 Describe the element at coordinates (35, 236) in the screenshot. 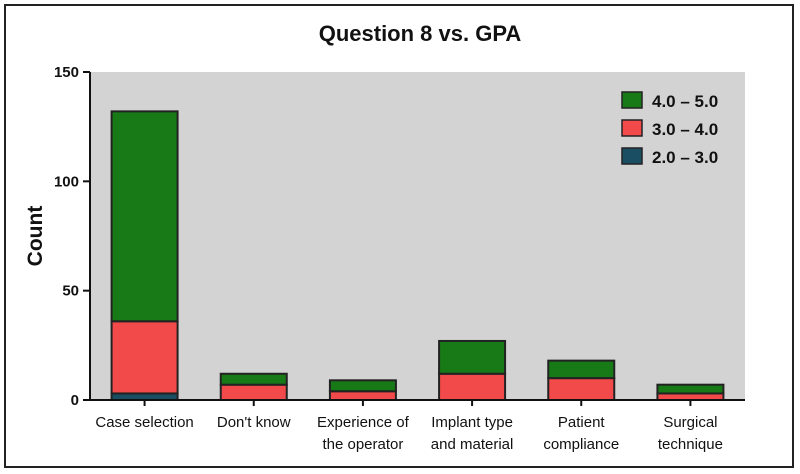

I see `y-axis-label: Count` at that location.